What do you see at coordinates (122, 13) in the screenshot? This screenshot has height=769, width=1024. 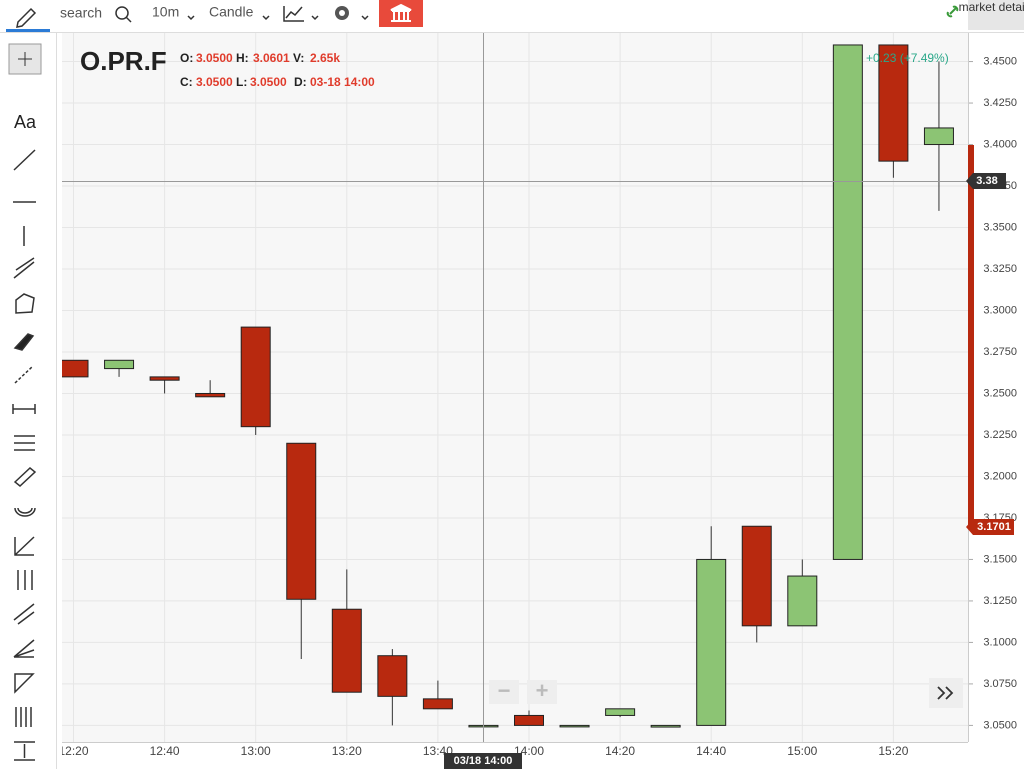 I see `search-icon` at bounding box center [122, 13].